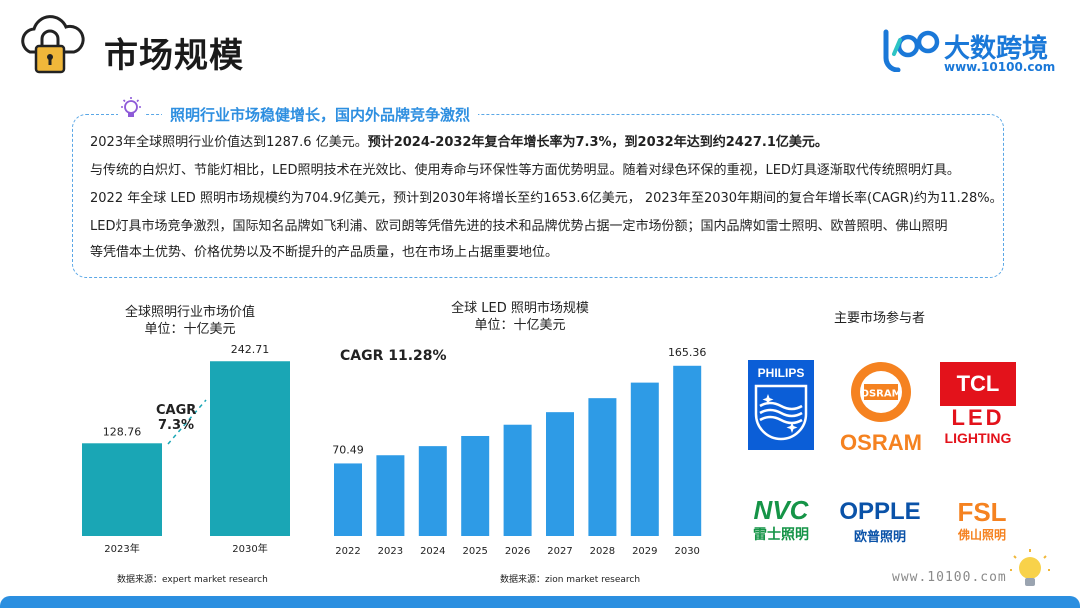  I want to click on chart2-x-tick: 2028, so click(602, 551).